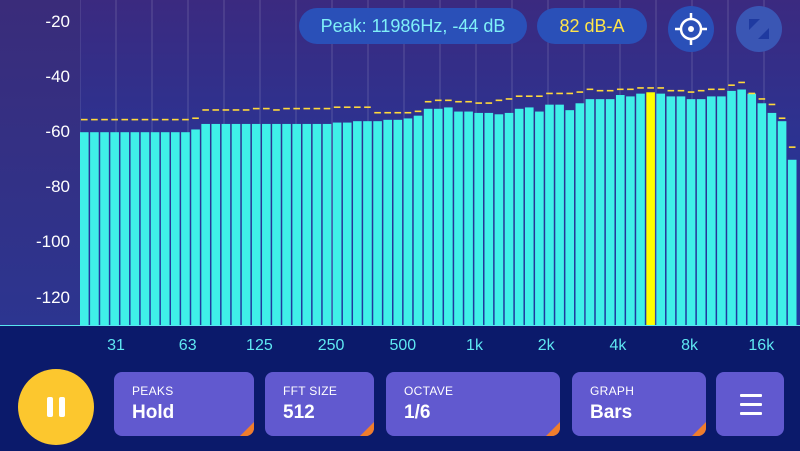  What do you see at coordinates (546, 345) in the screenshot?
I see `x-tick-label: 2k` at bounding box center [546, 345].